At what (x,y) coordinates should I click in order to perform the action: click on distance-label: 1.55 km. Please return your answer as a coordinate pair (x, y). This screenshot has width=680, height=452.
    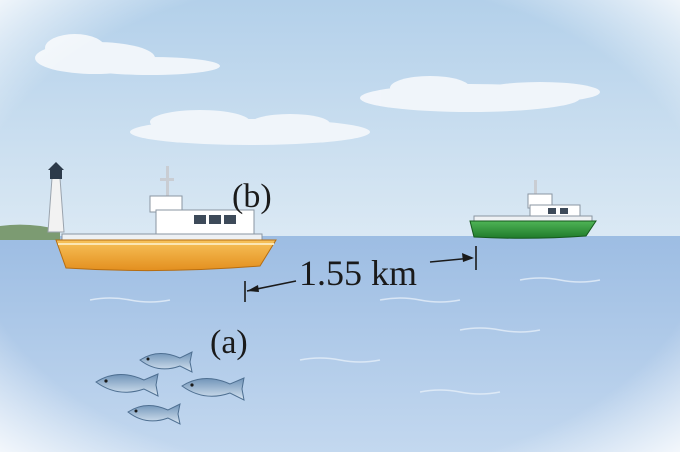
    Looking at the image, I should click on (358, 273).